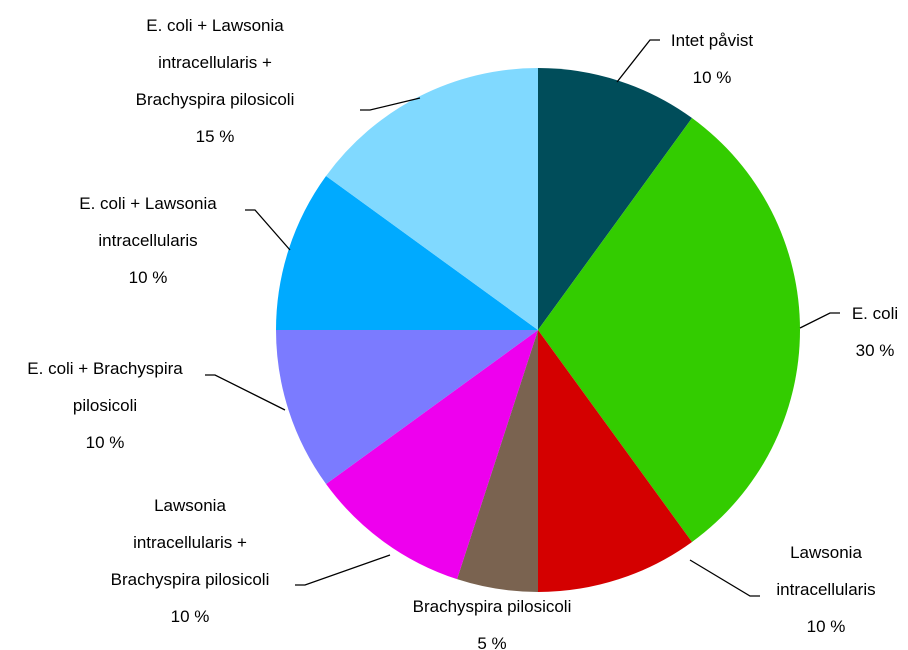  What do you see at coordinates (712, 40) in the screenshot?
I see `category-label: Intet påvist` at bounding box center [712, 40].